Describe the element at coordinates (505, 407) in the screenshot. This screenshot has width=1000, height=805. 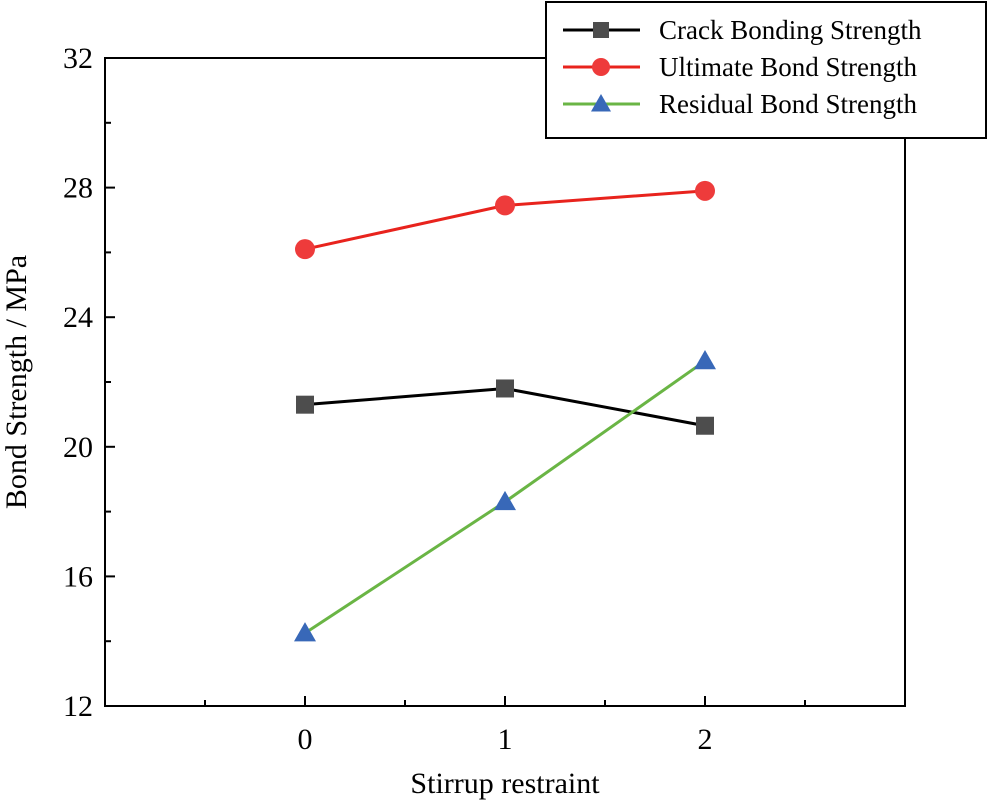
I see `series-crack-bonding-strength` at that location.